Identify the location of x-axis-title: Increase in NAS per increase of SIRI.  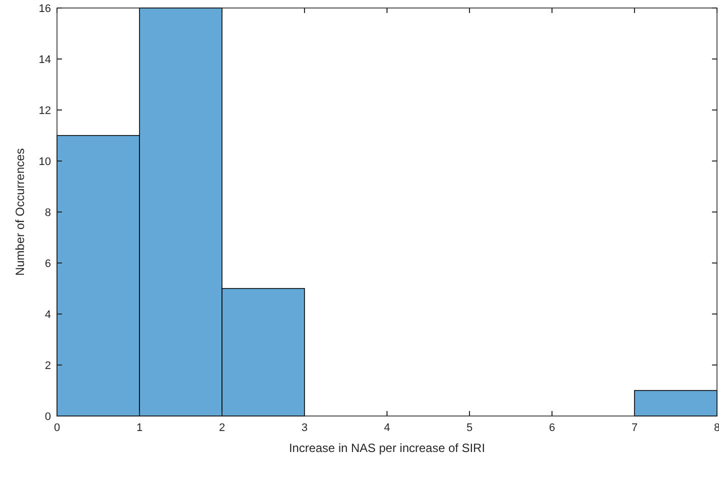
(387, 448).